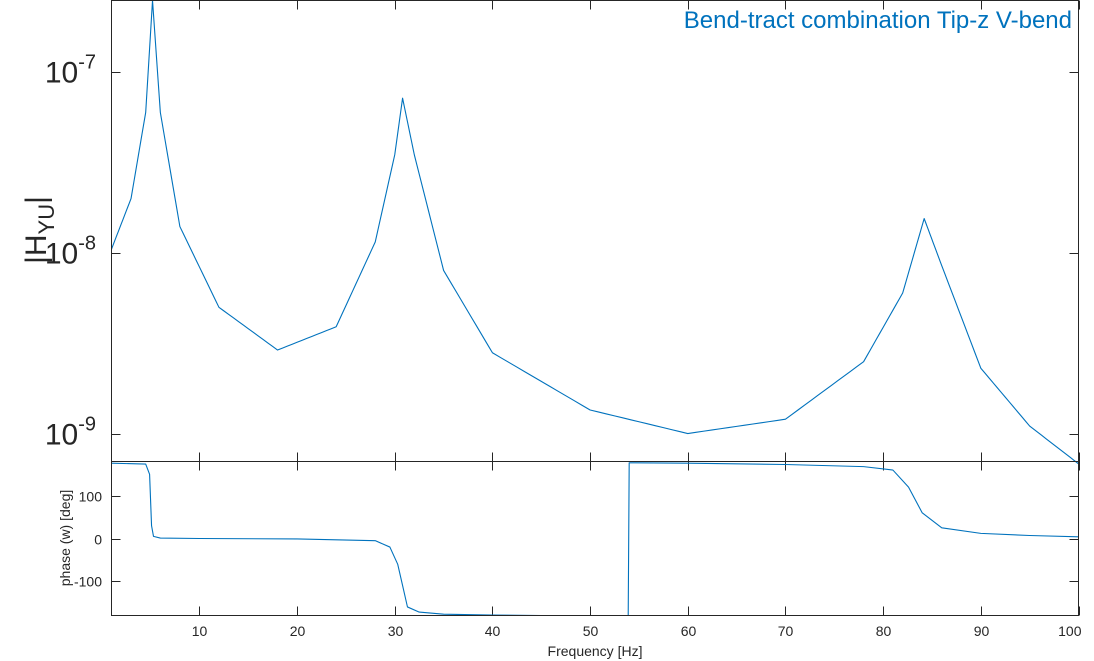 Image resolution: width=1094 pixels, height=661 pixels. I want to click on phase-xtick-label: 40, so click(493, 631).